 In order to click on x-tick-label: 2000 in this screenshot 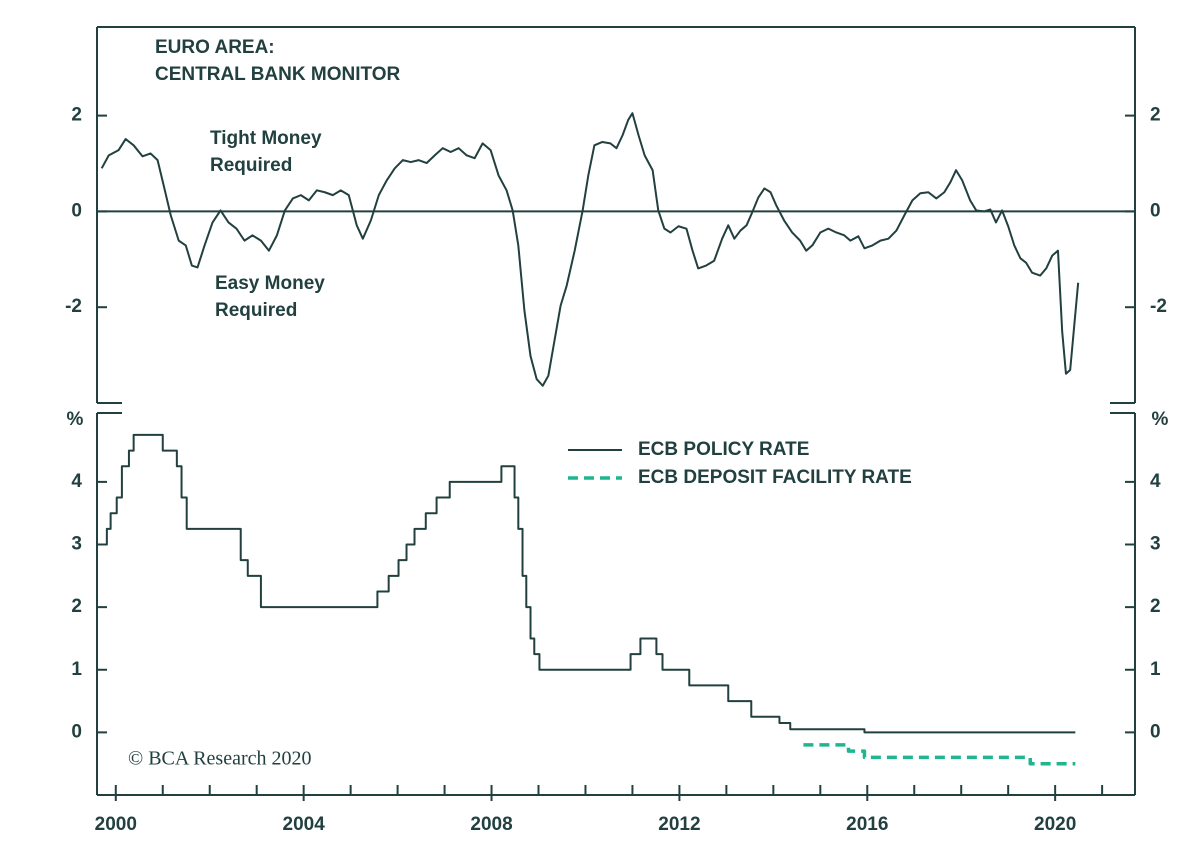, I will do `click(116, 824)`.